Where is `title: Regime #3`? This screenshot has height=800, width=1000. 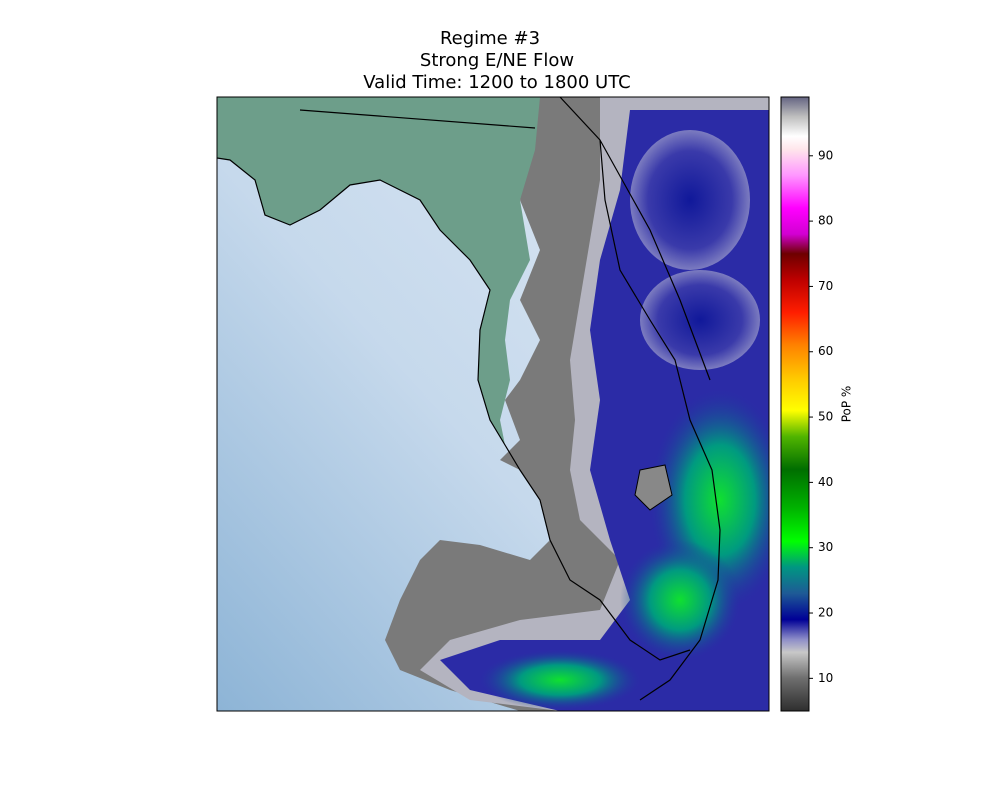 title: Regime #3 is located at coordinates (490, 38).